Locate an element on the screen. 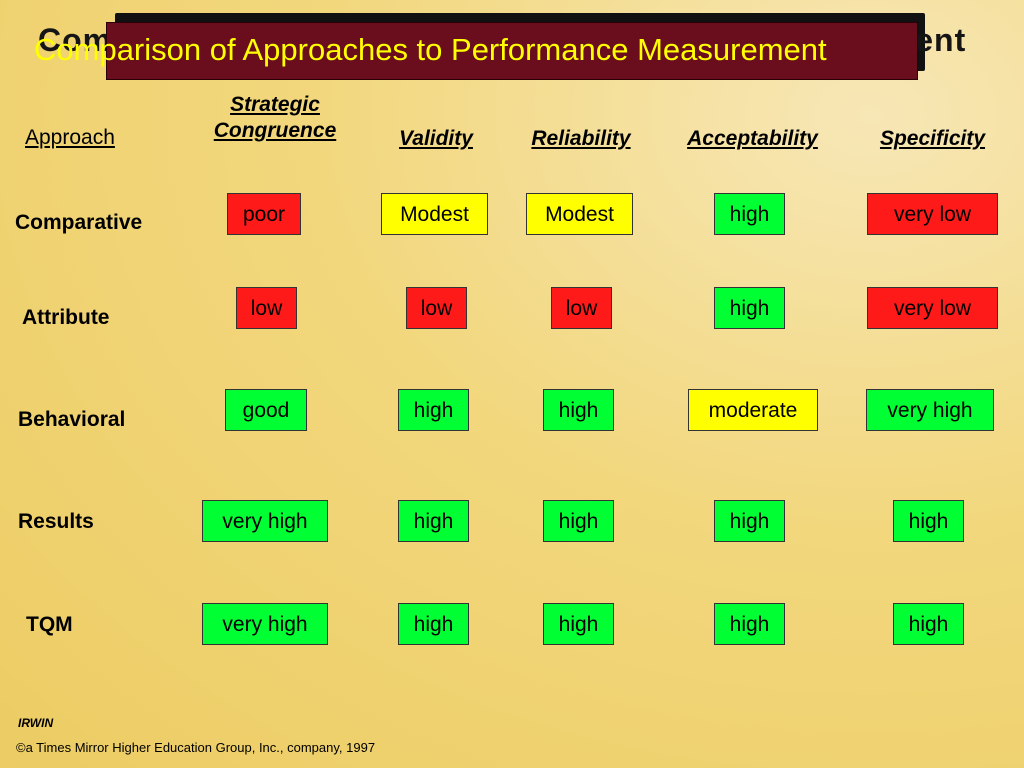  cell-results-strategic: very high is located at coordinates (265, 521).